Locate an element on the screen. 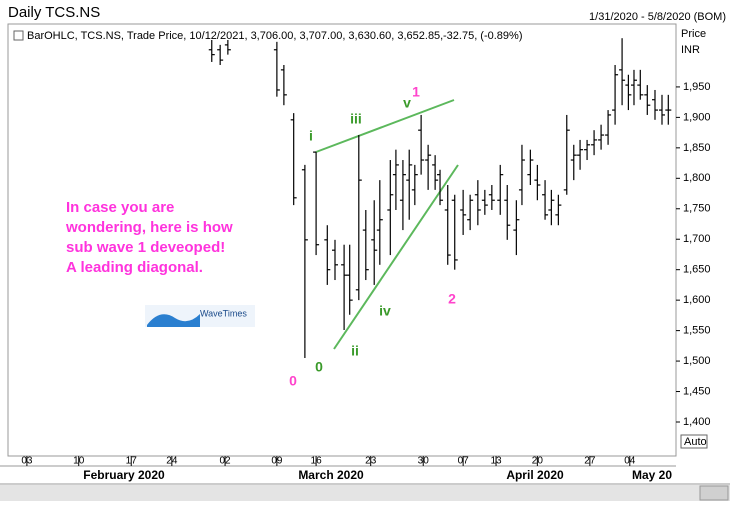 The image size is (730, 506). x-tick-label: 10 is located at coordinates (79, 461).